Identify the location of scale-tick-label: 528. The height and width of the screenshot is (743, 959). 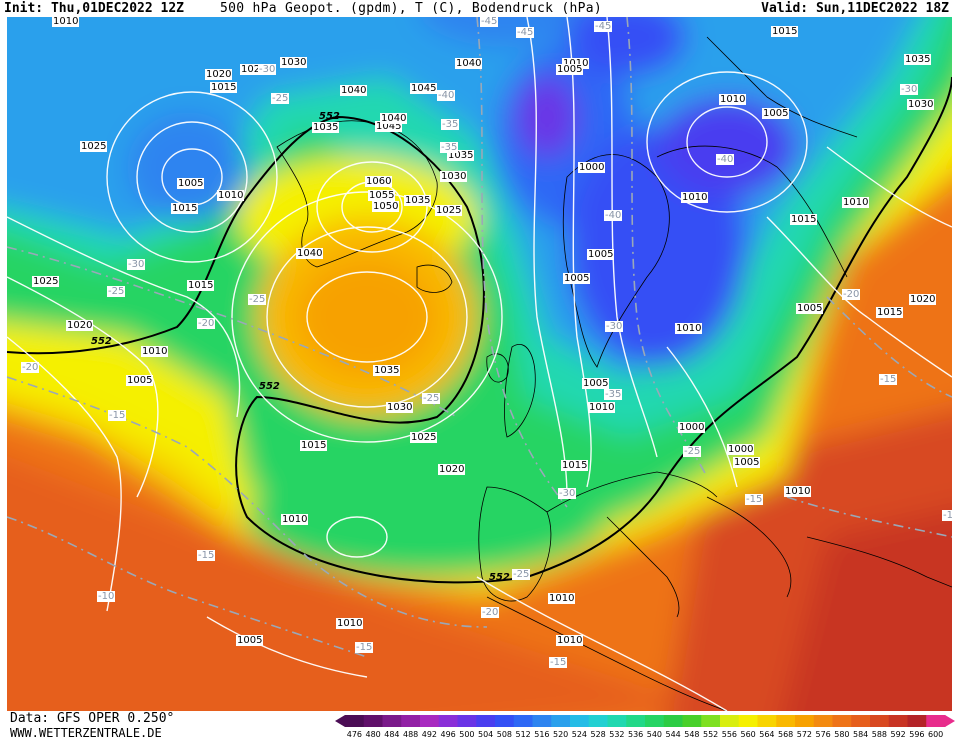
(597, 734).